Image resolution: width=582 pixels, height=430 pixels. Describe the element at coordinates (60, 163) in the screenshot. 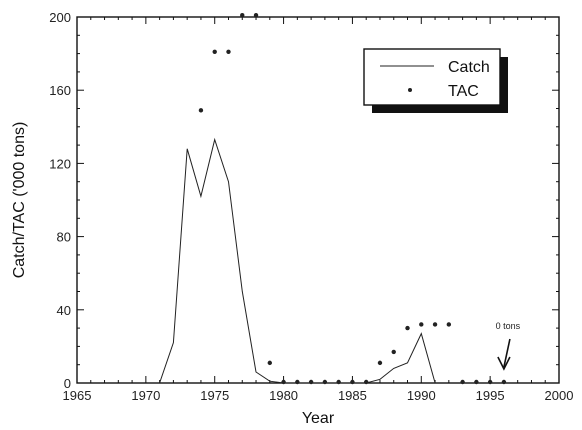

I see `y-tick-label: 120` at that location.